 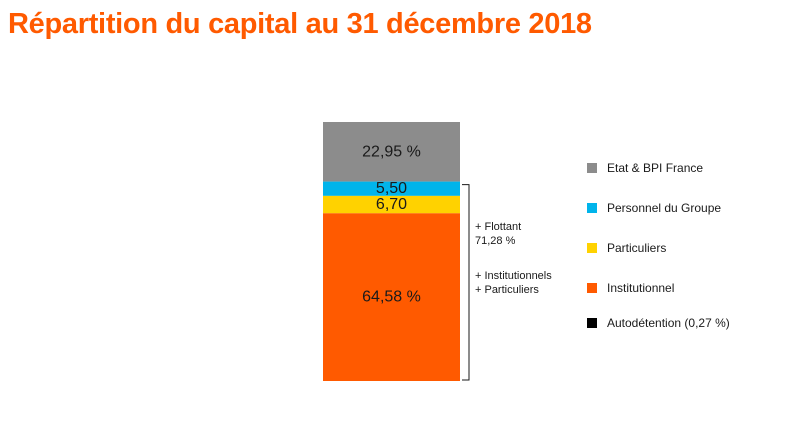 I want to click on annotation-flottant: + Flottant 71,28 %, so click(x=499, y=234).